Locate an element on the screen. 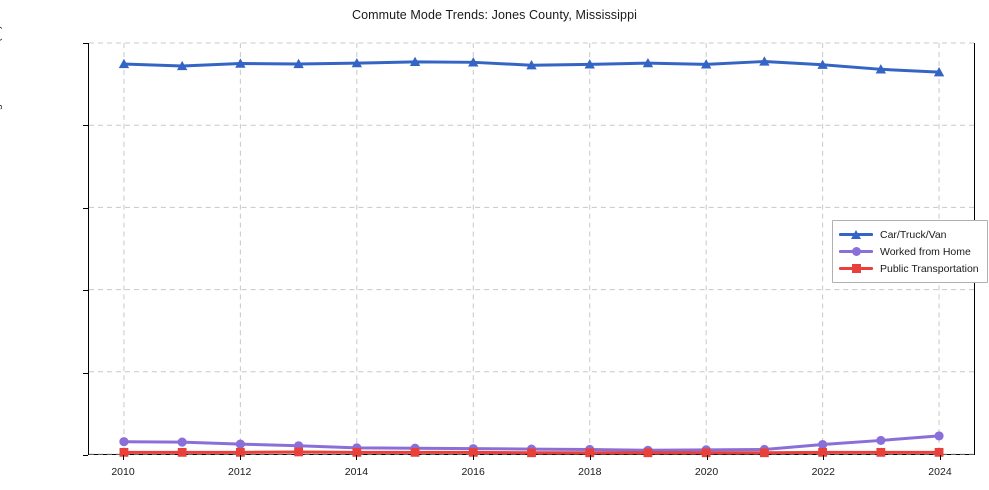  legend-label: Worked from Home is located at coordinates (925, 251).